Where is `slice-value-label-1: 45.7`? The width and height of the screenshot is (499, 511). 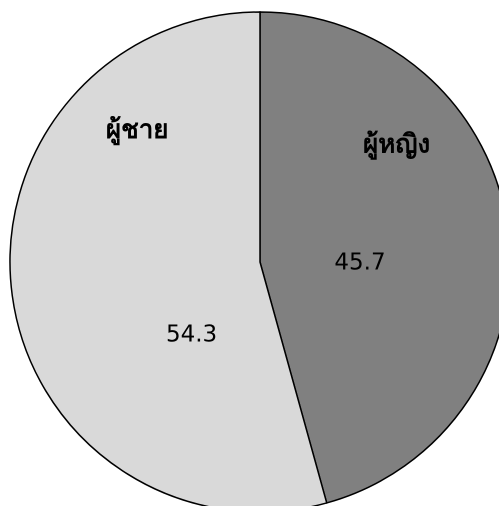
slice-value-label-1: 45.7 is located at coordinates (359, 262).